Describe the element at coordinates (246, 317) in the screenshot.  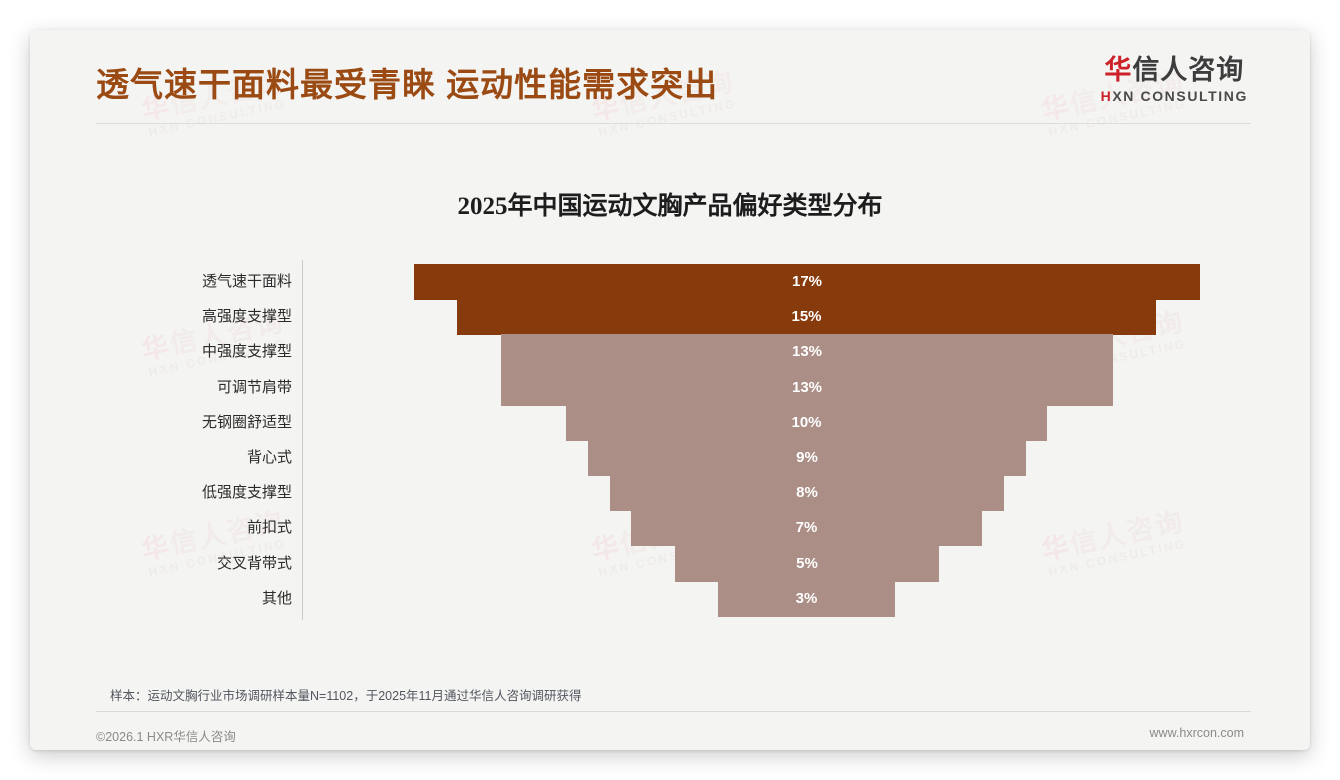
I see `bar-category-label: 高强度支撑型` at that location.